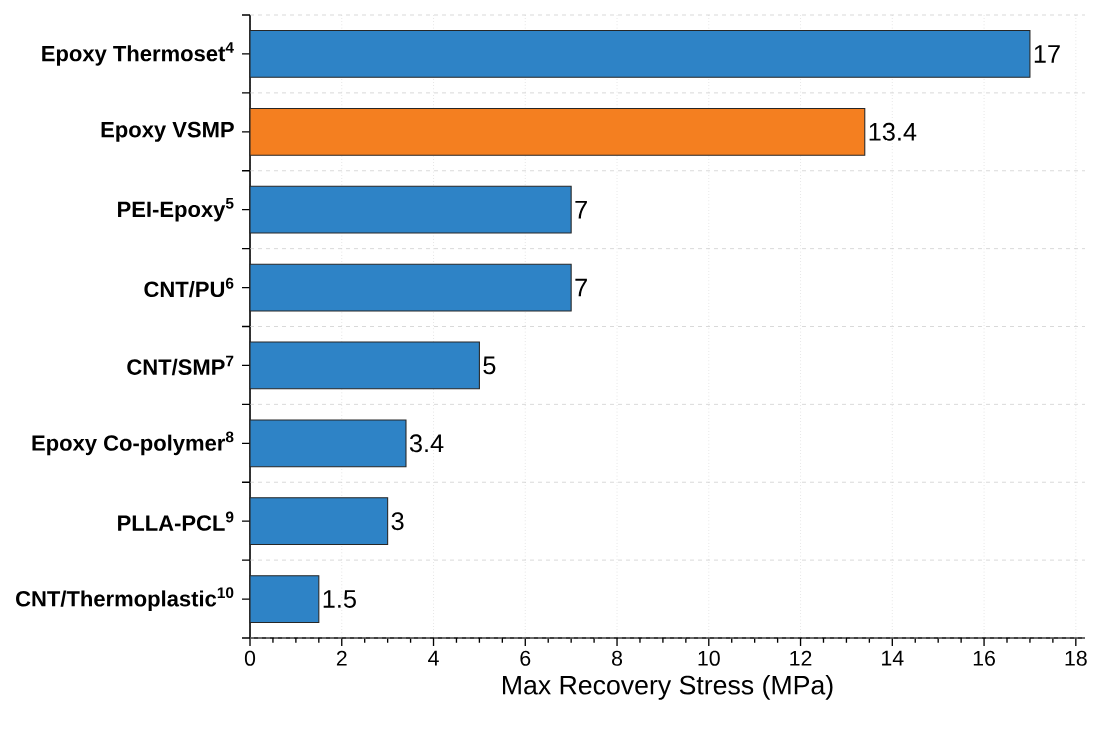 This screenshot has height=736, width=1101. I want to click on data-label: 5, so click(489, 365).